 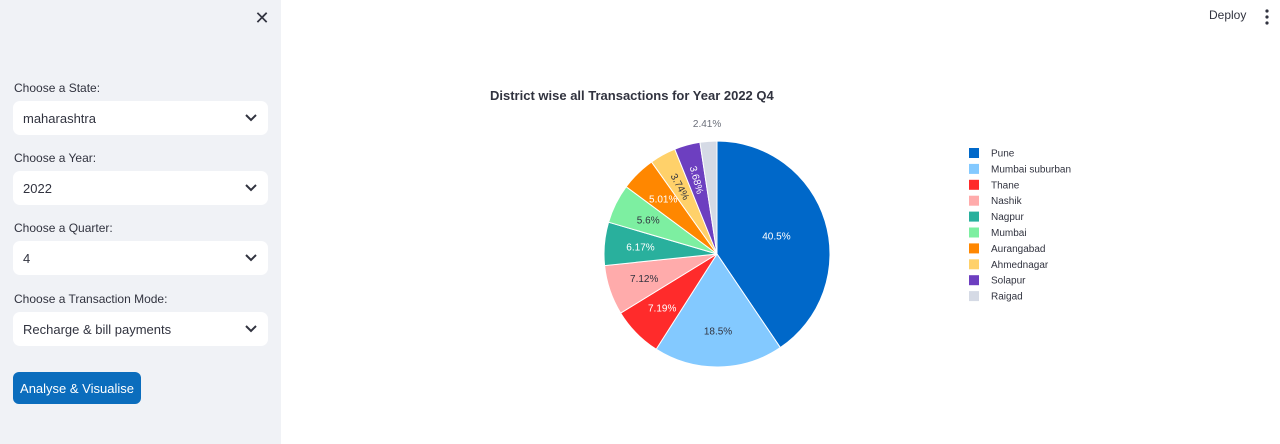 I want to click on legend-label: Mumbai suburban, so click(x=1031, y=169).